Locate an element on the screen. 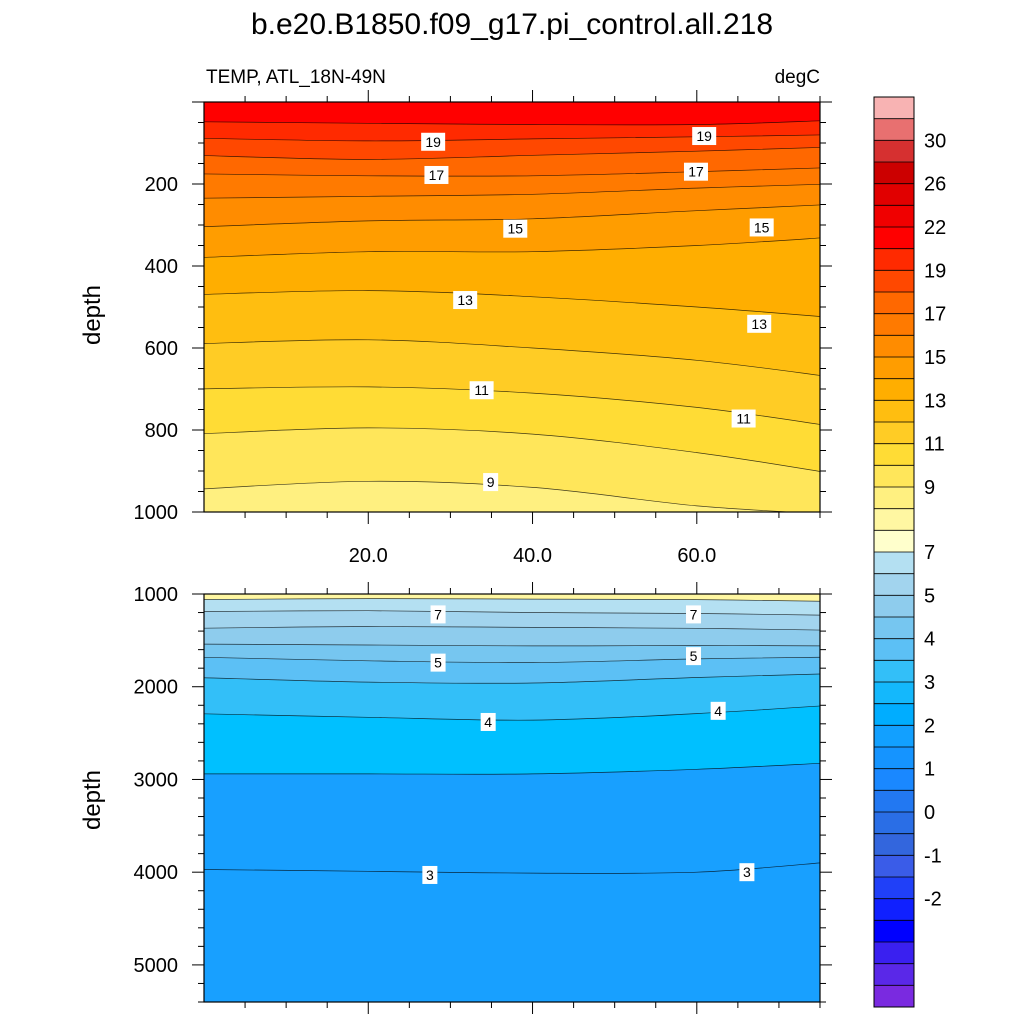  colorbar-label: 1 is located at coordinates (929, 770).